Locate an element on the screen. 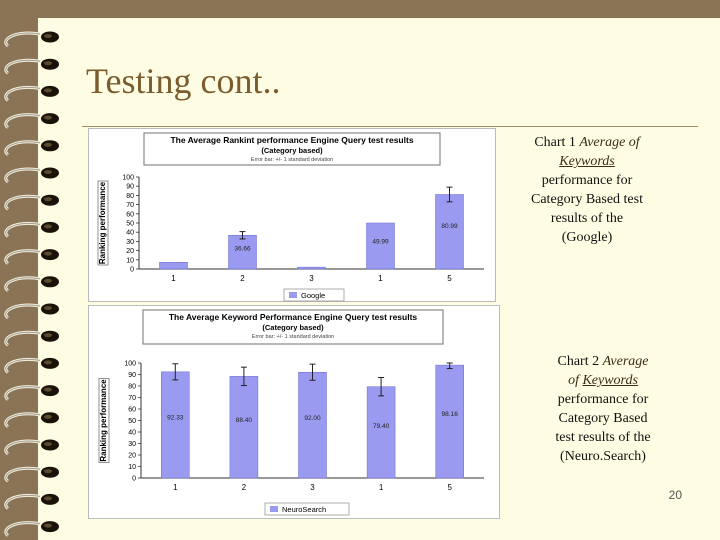 Image resolution: width=720 pixels, height=540 pixels. chart-data-label: 92.00 is located at coordinates (312, 418).